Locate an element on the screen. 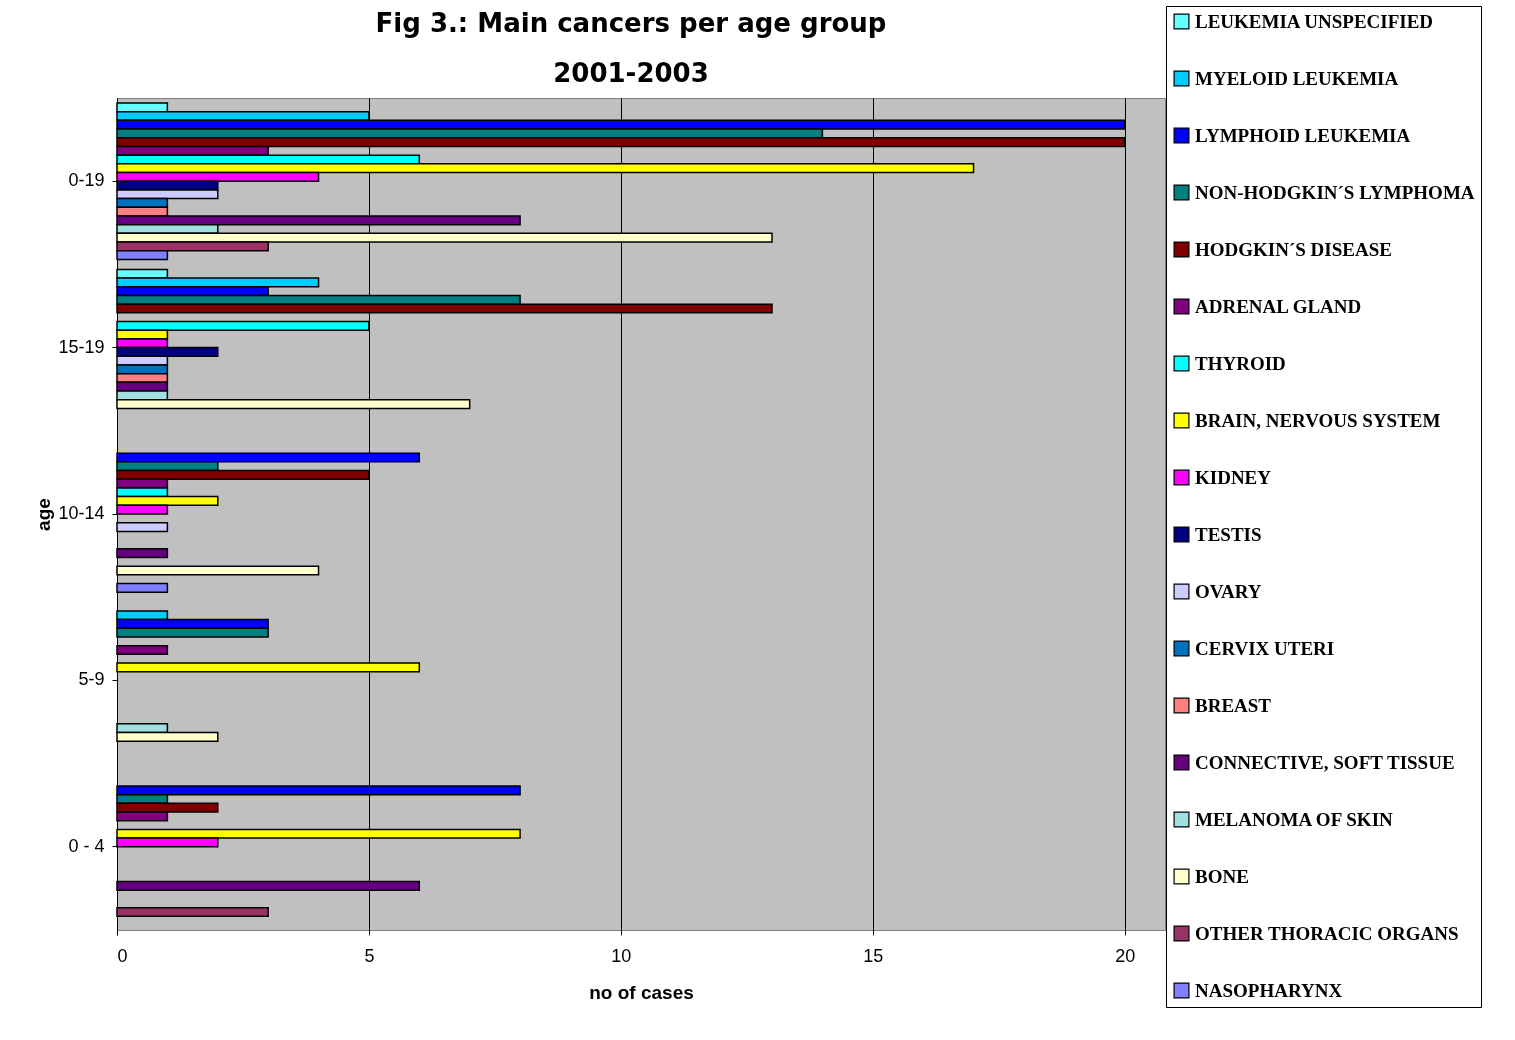 This screenshot has height=1040, width=1515. x-tick-label: 15 is located at coordinates (873, 955).